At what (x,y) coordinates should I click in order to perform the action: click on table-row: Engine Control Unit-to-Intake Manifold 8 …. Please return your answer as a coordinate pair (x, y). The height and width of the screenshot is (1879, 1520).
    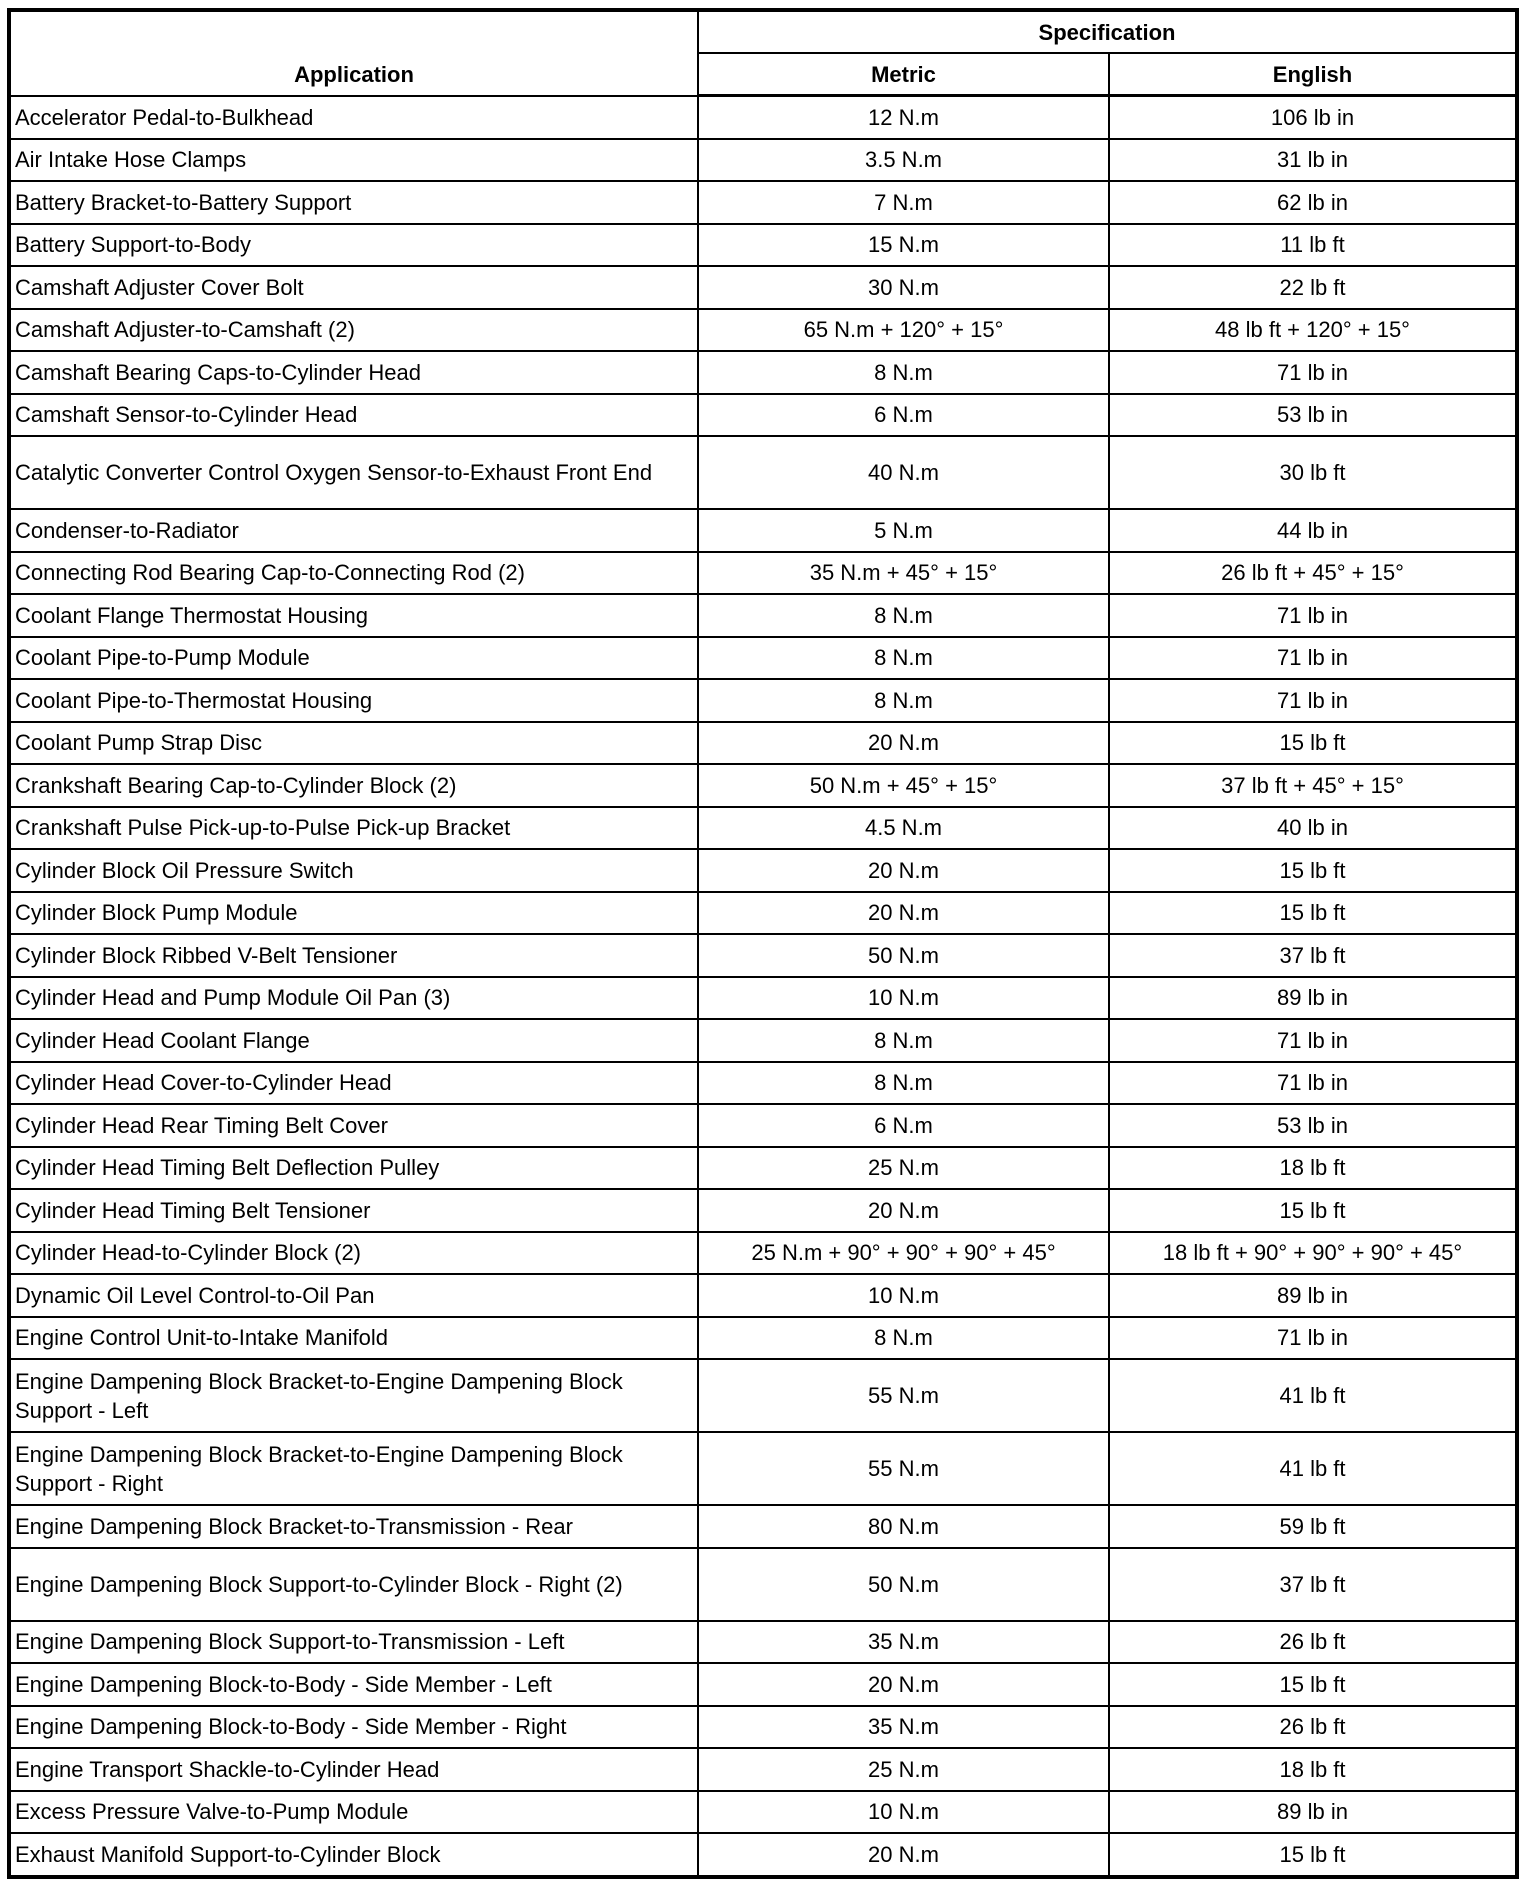
    Looking at the image, I should click on (763, 1337).